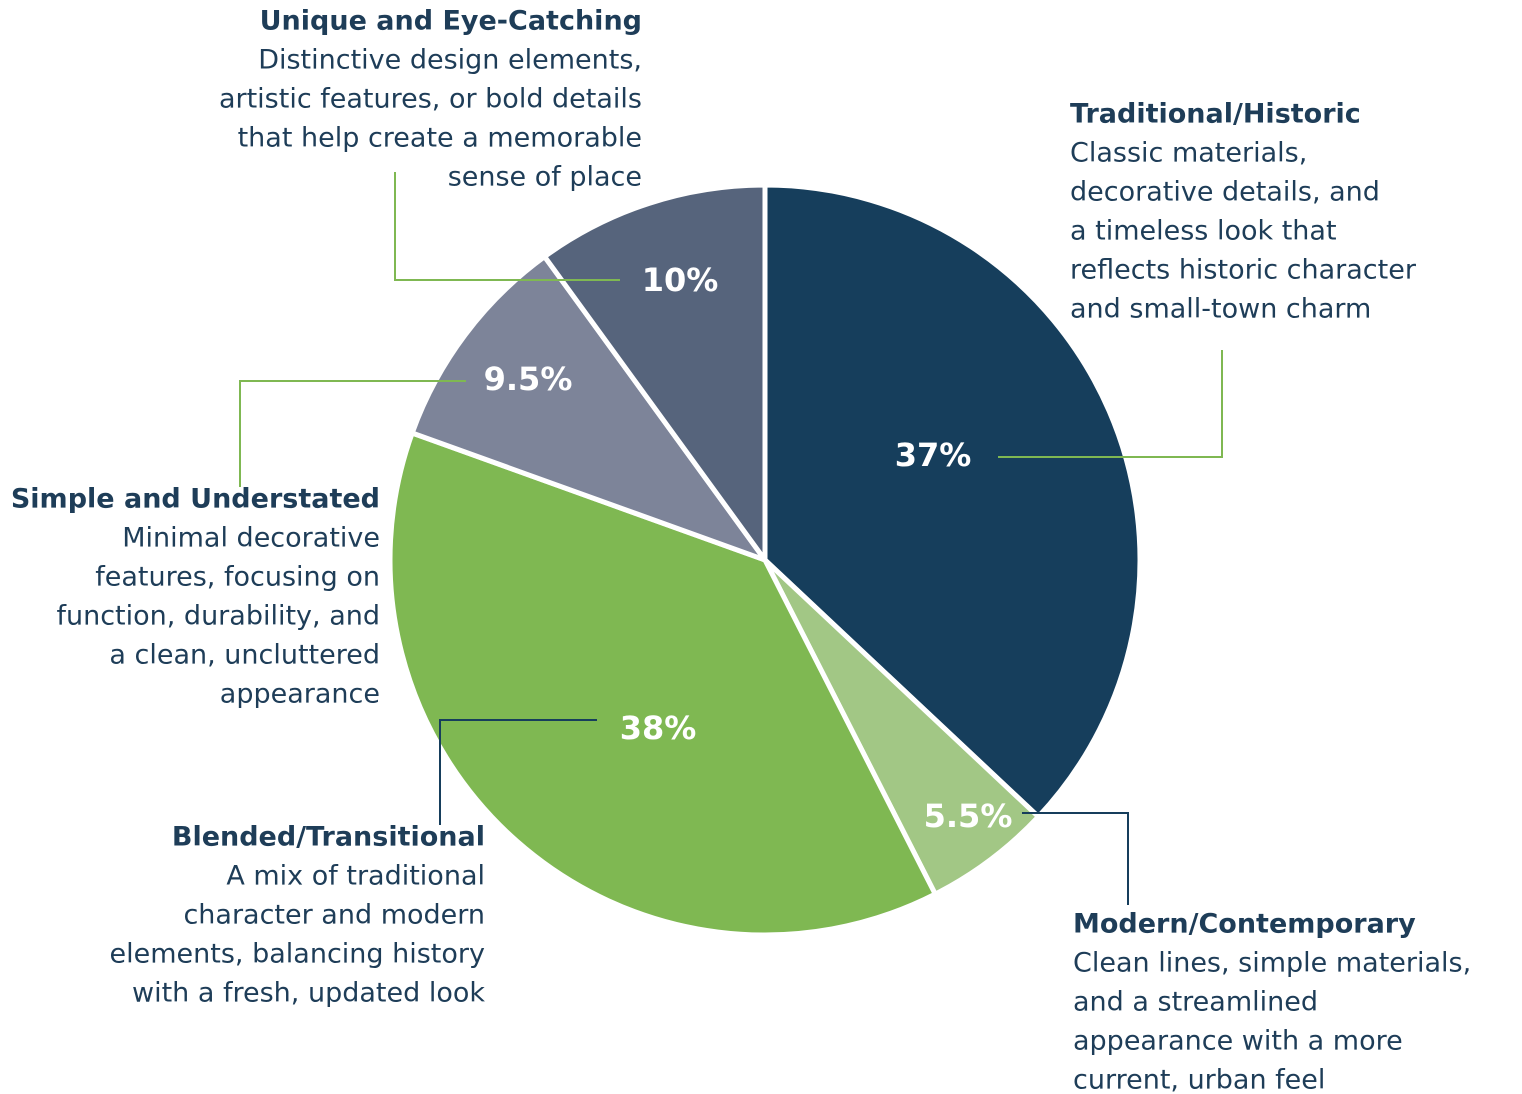 This screenshot has width=1522, height=1094. I want to click on category-description: elements, balancing history, so click(297, 954).